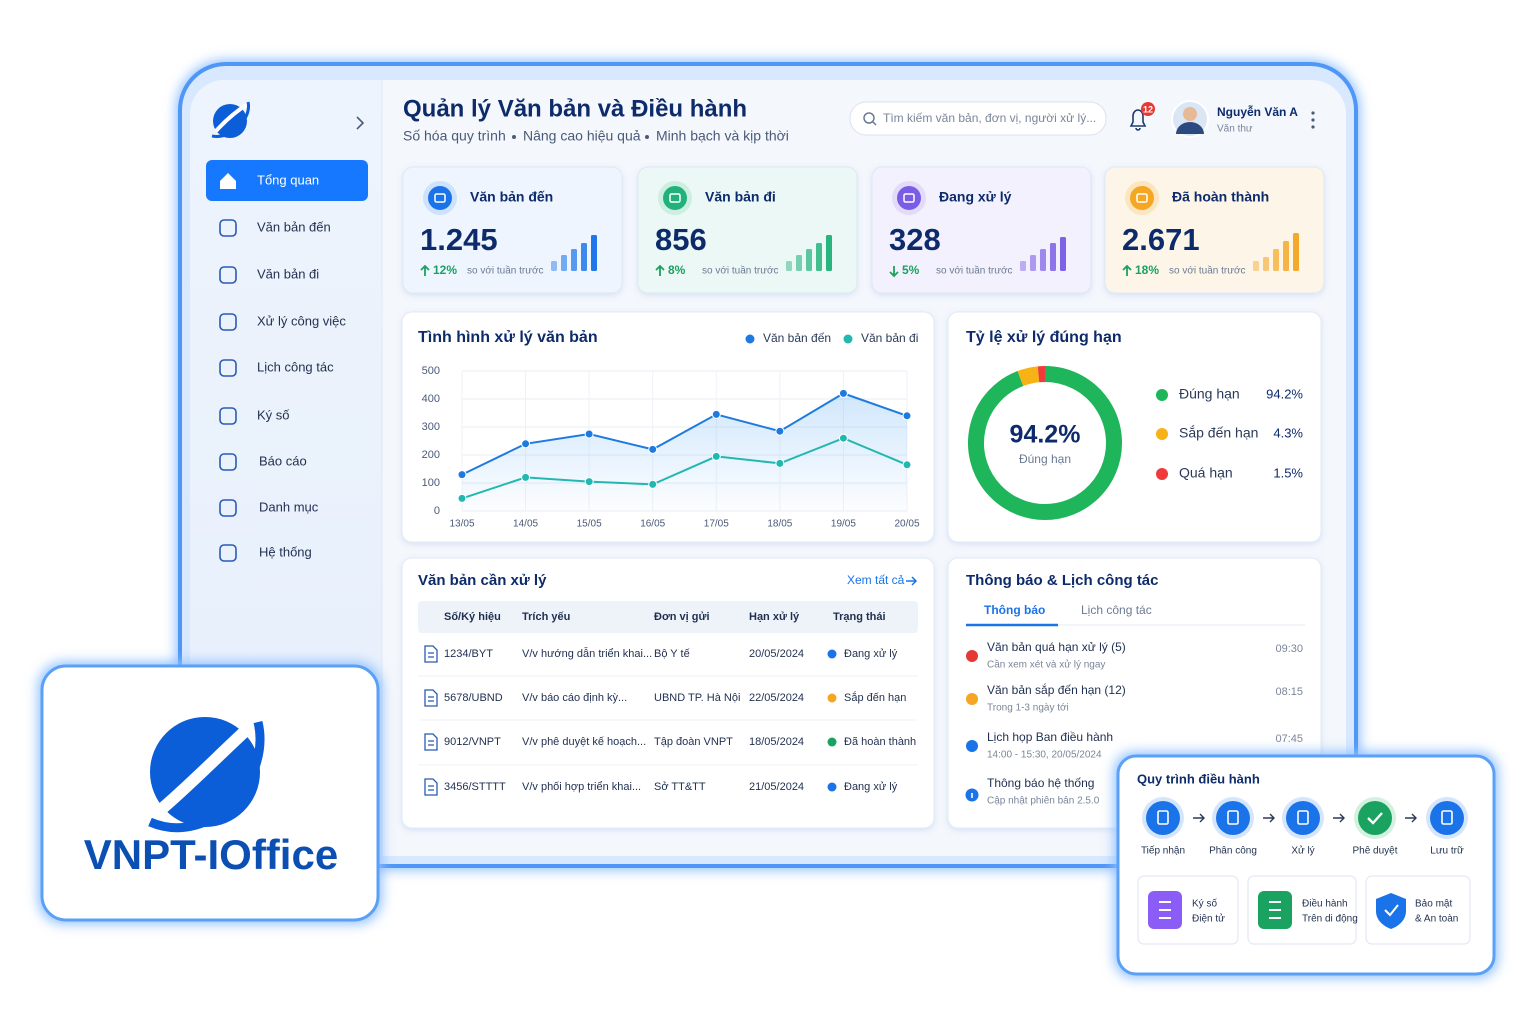  I want to click on nav-item: Ký số, so click(273, 414).